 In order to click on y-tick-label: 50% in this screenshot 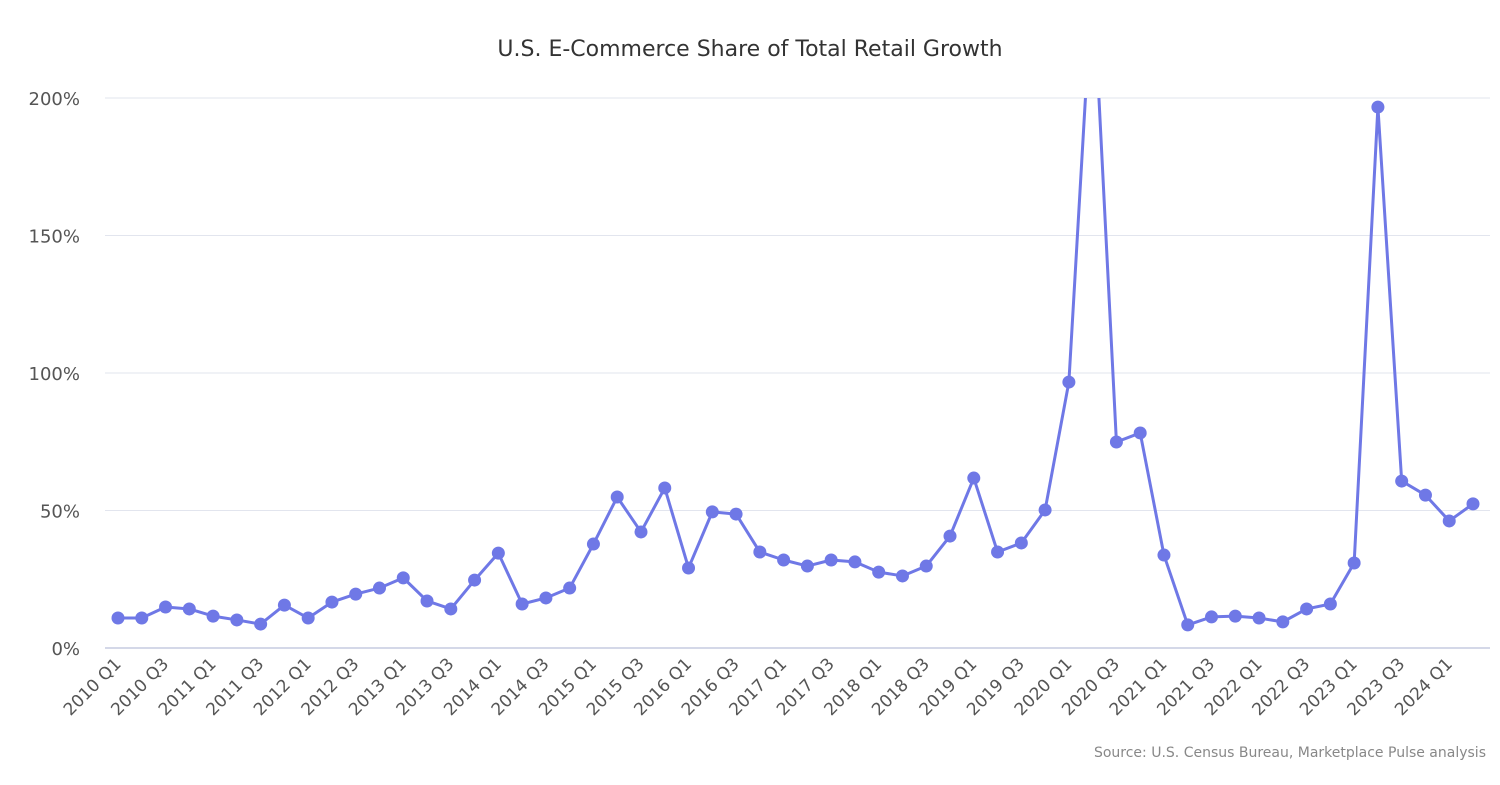, I will do `click(60, 512)`.